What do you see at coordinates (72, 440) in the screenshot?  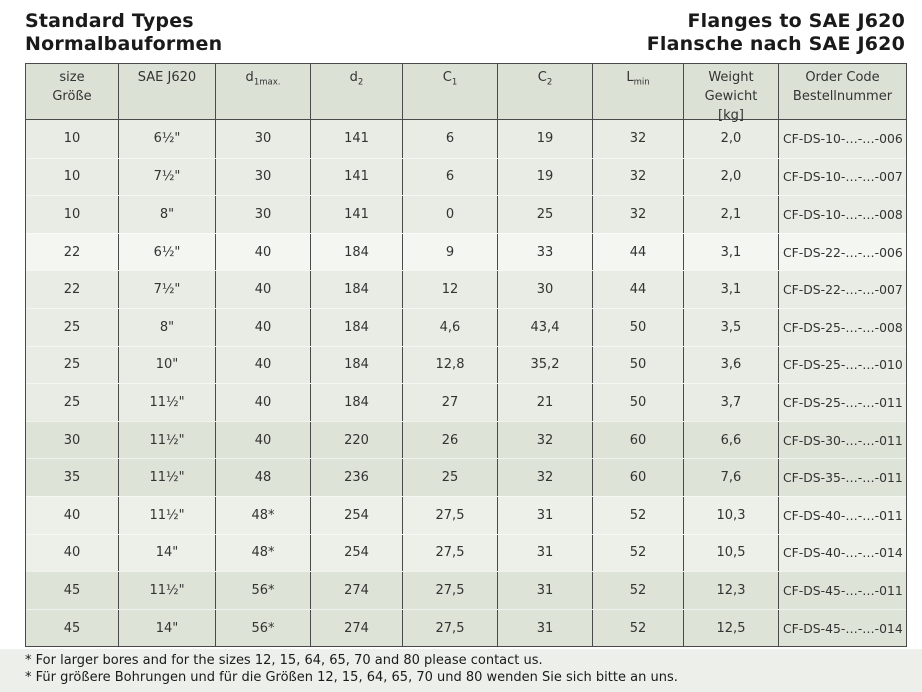 I see `cell-size: 30` at bounding box center [72, 440].